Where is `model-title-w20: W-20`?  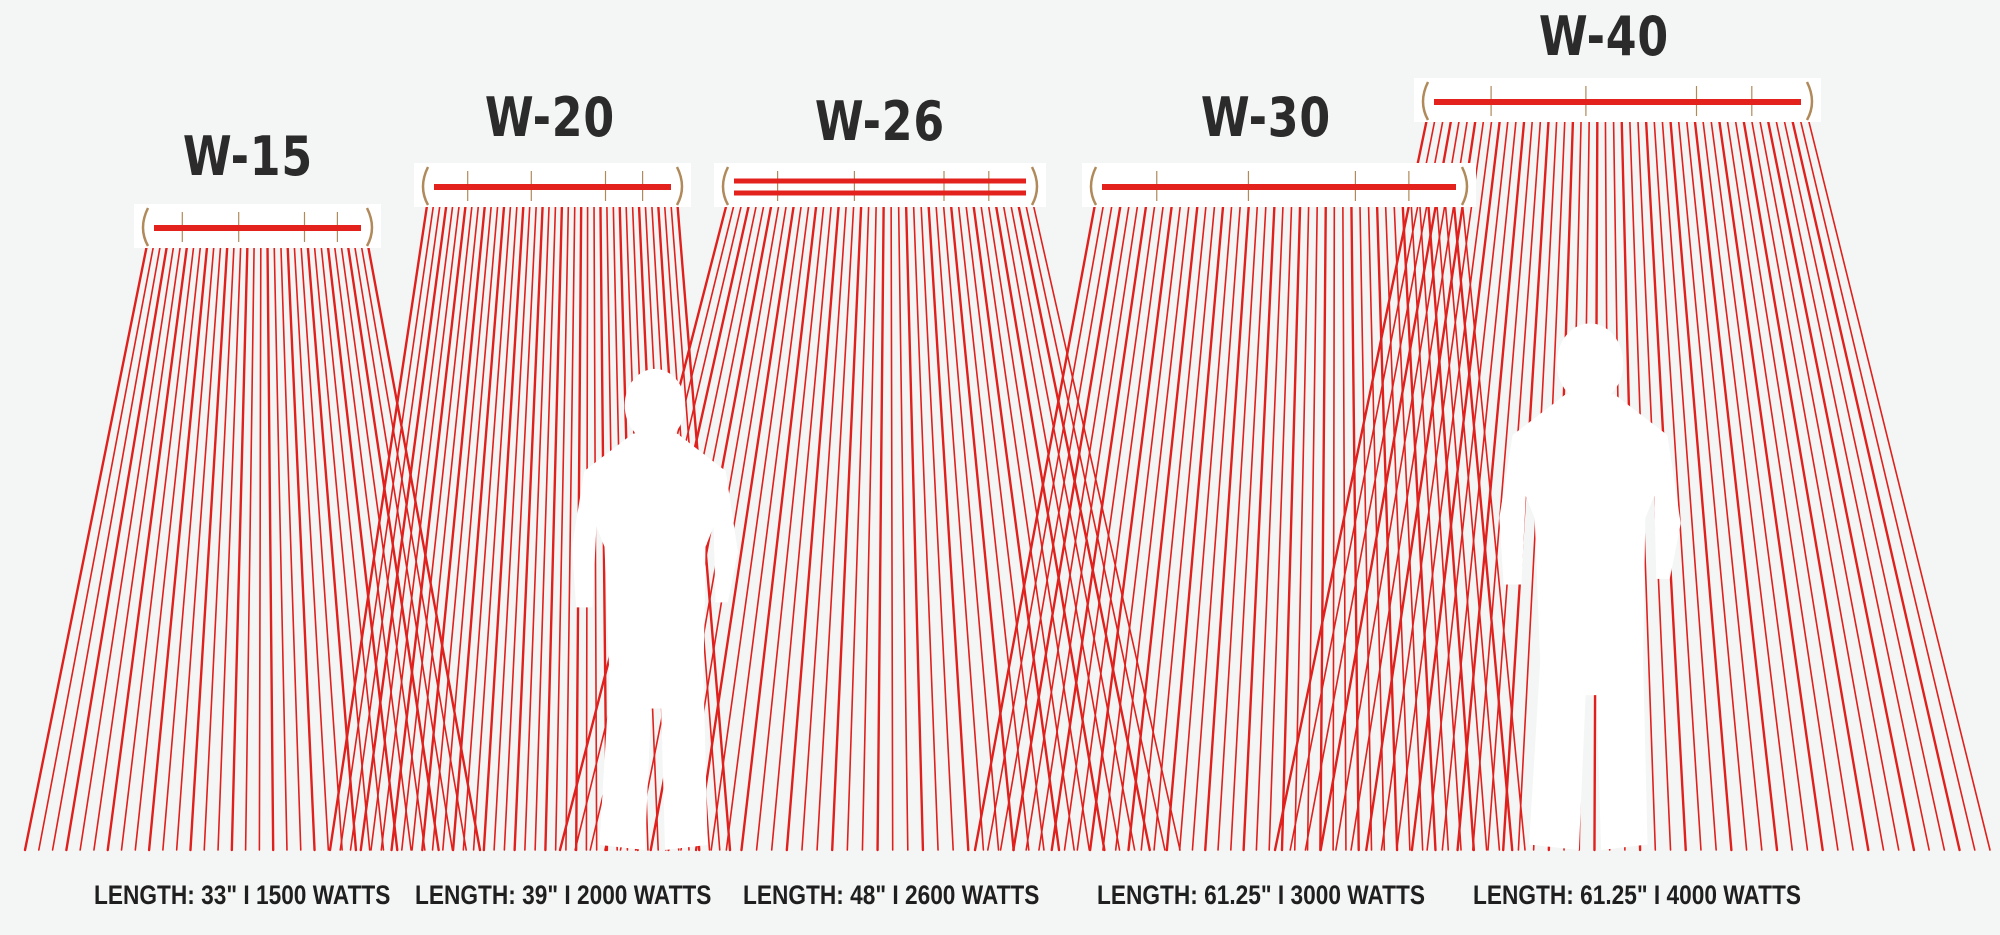
model-title-w20: W-20 is located at coordinates (550, 117).